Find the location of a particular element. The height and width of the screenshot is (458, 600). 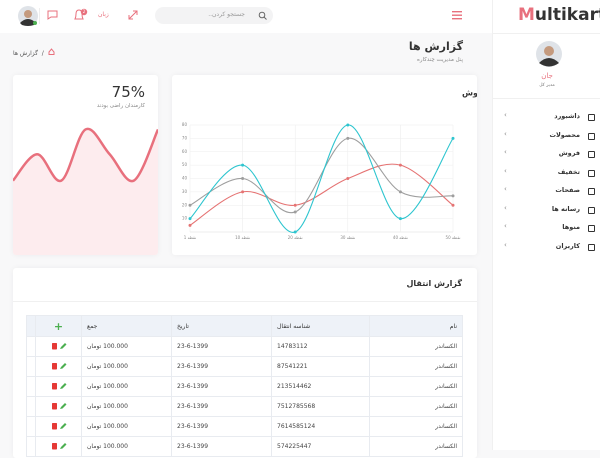

add-column: + is located at coordinates (58, 326).